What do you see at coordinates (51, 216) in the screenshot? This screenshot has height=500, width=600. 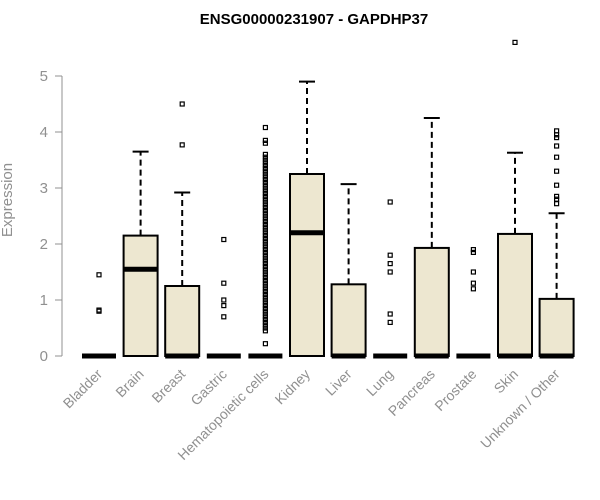 I see `y-axis: 0 1 2 3 4 5` at bounding box center [51, 216].